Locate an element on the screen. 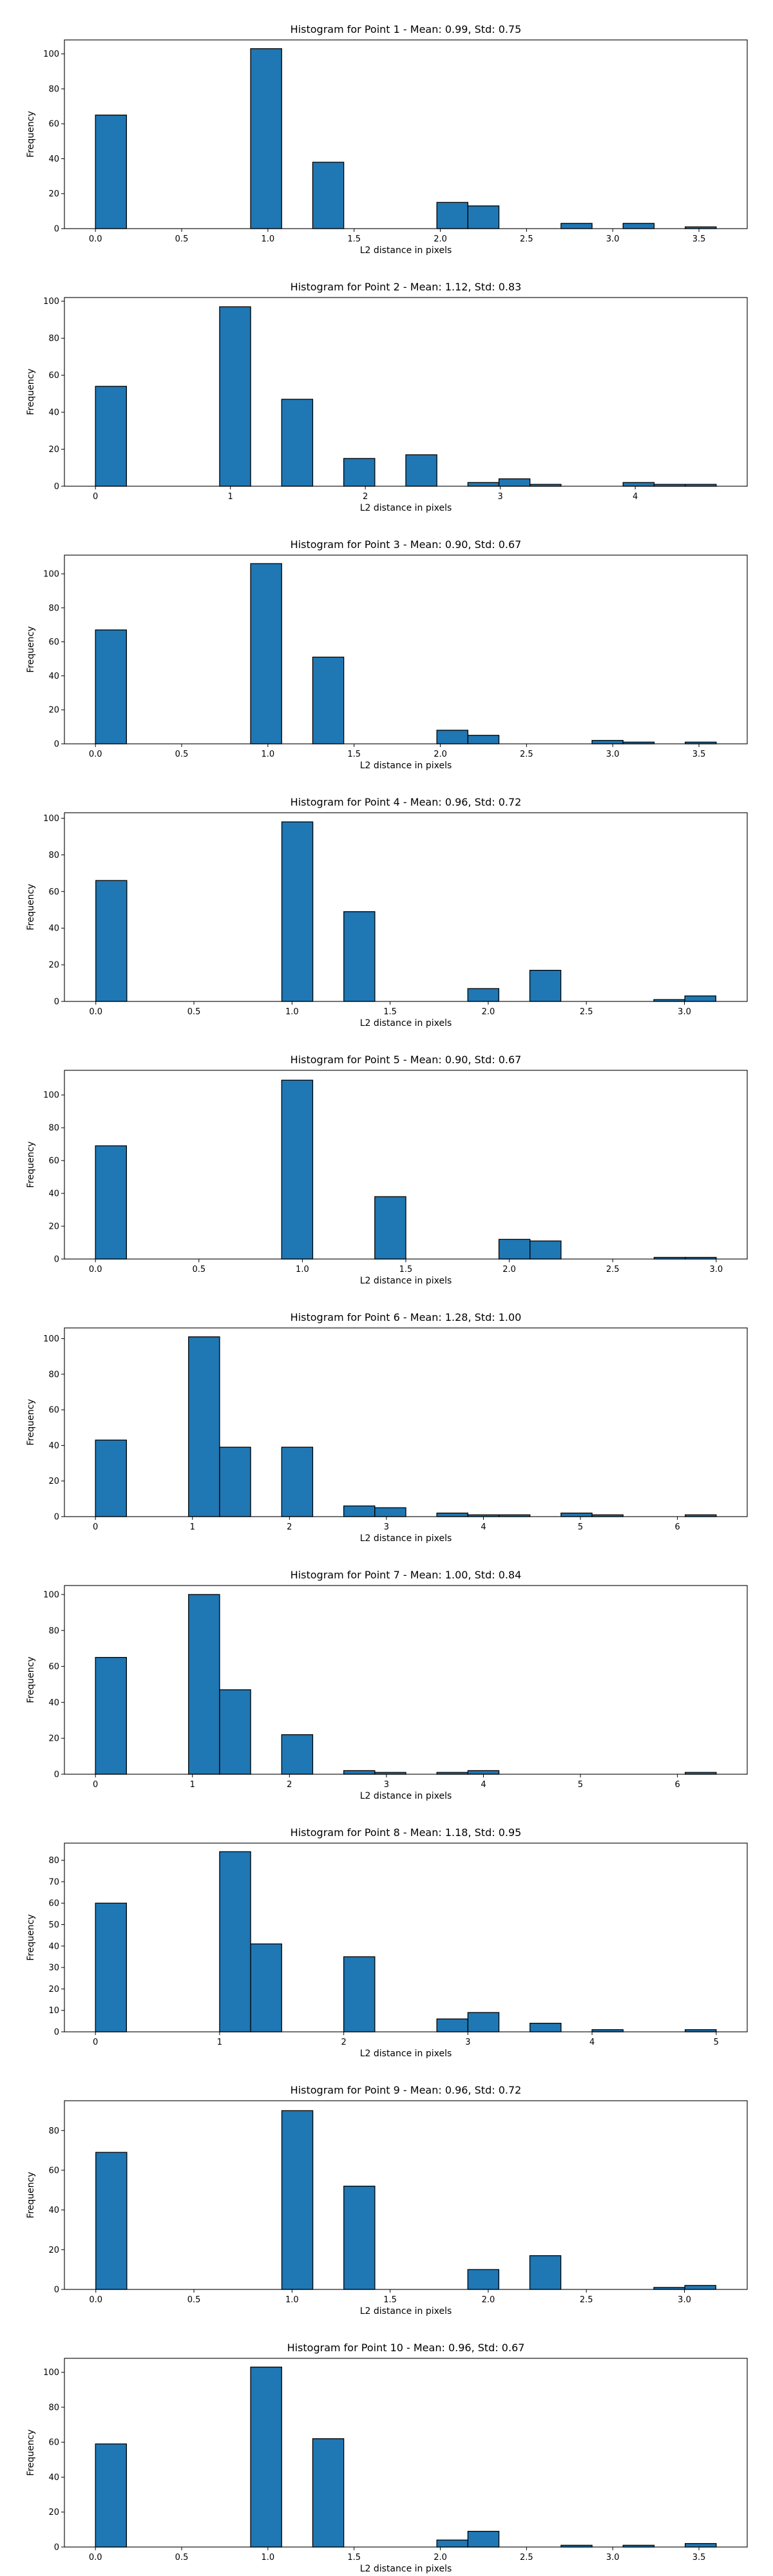 This screenshot has width=773, height=2576. x-tick-label: 6 is located at coordinates (677, 1527).